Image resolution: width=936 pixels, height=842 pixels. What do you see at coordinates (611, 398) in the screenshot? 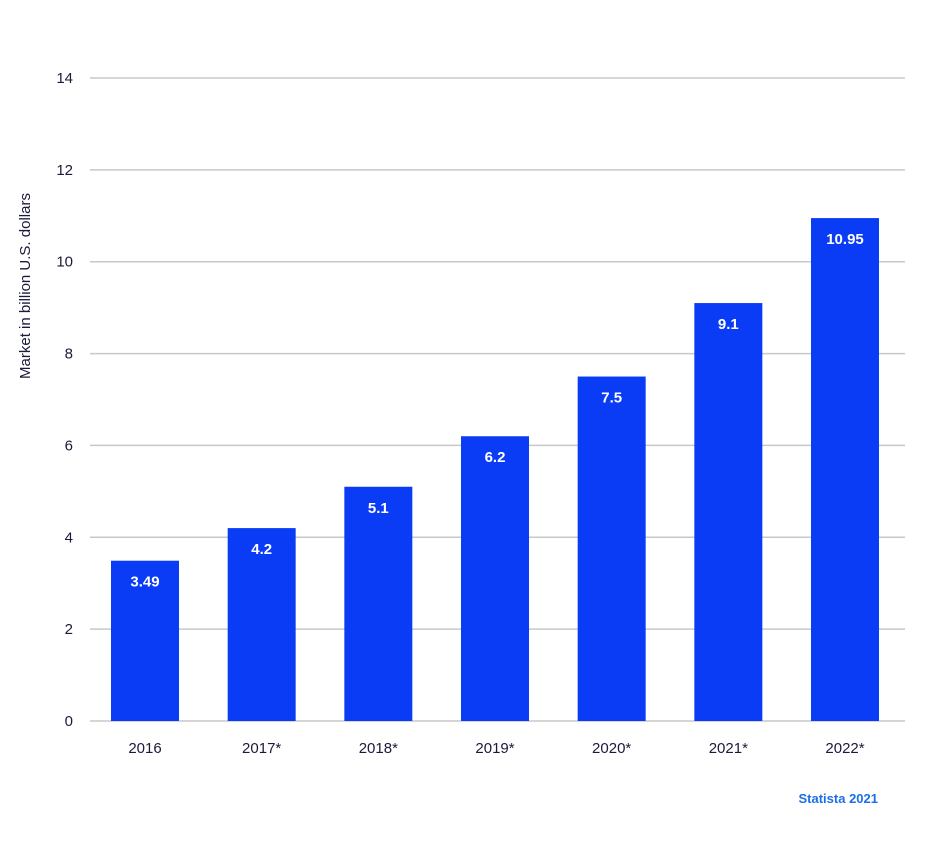
I see `bar-value-label: 7.5` at bounding box center [611, 398].